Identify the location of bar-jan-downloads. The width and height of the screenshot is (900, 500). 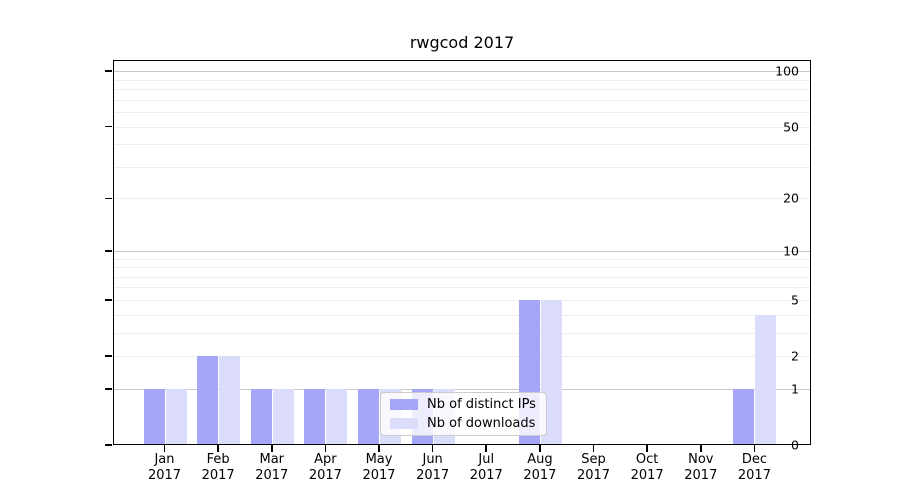
(176, 416).